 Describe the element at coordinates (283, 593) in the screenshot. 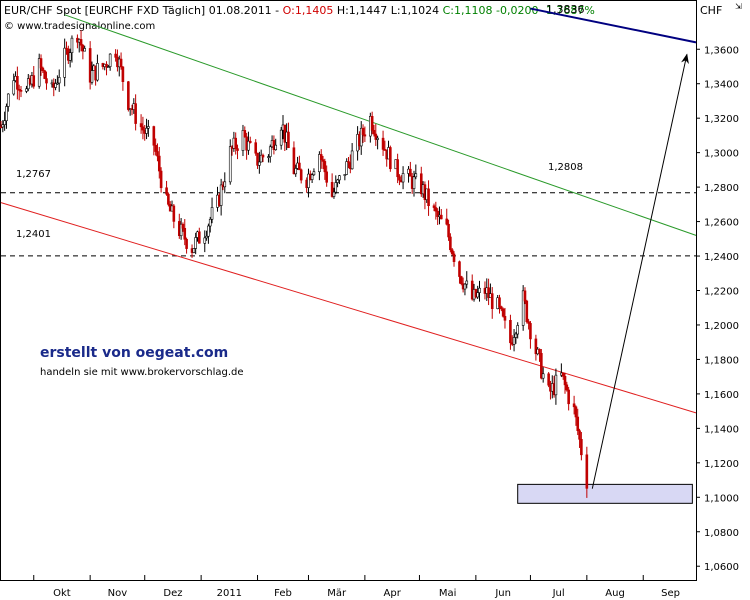

I see `x-tick-label: Feb` at that location.